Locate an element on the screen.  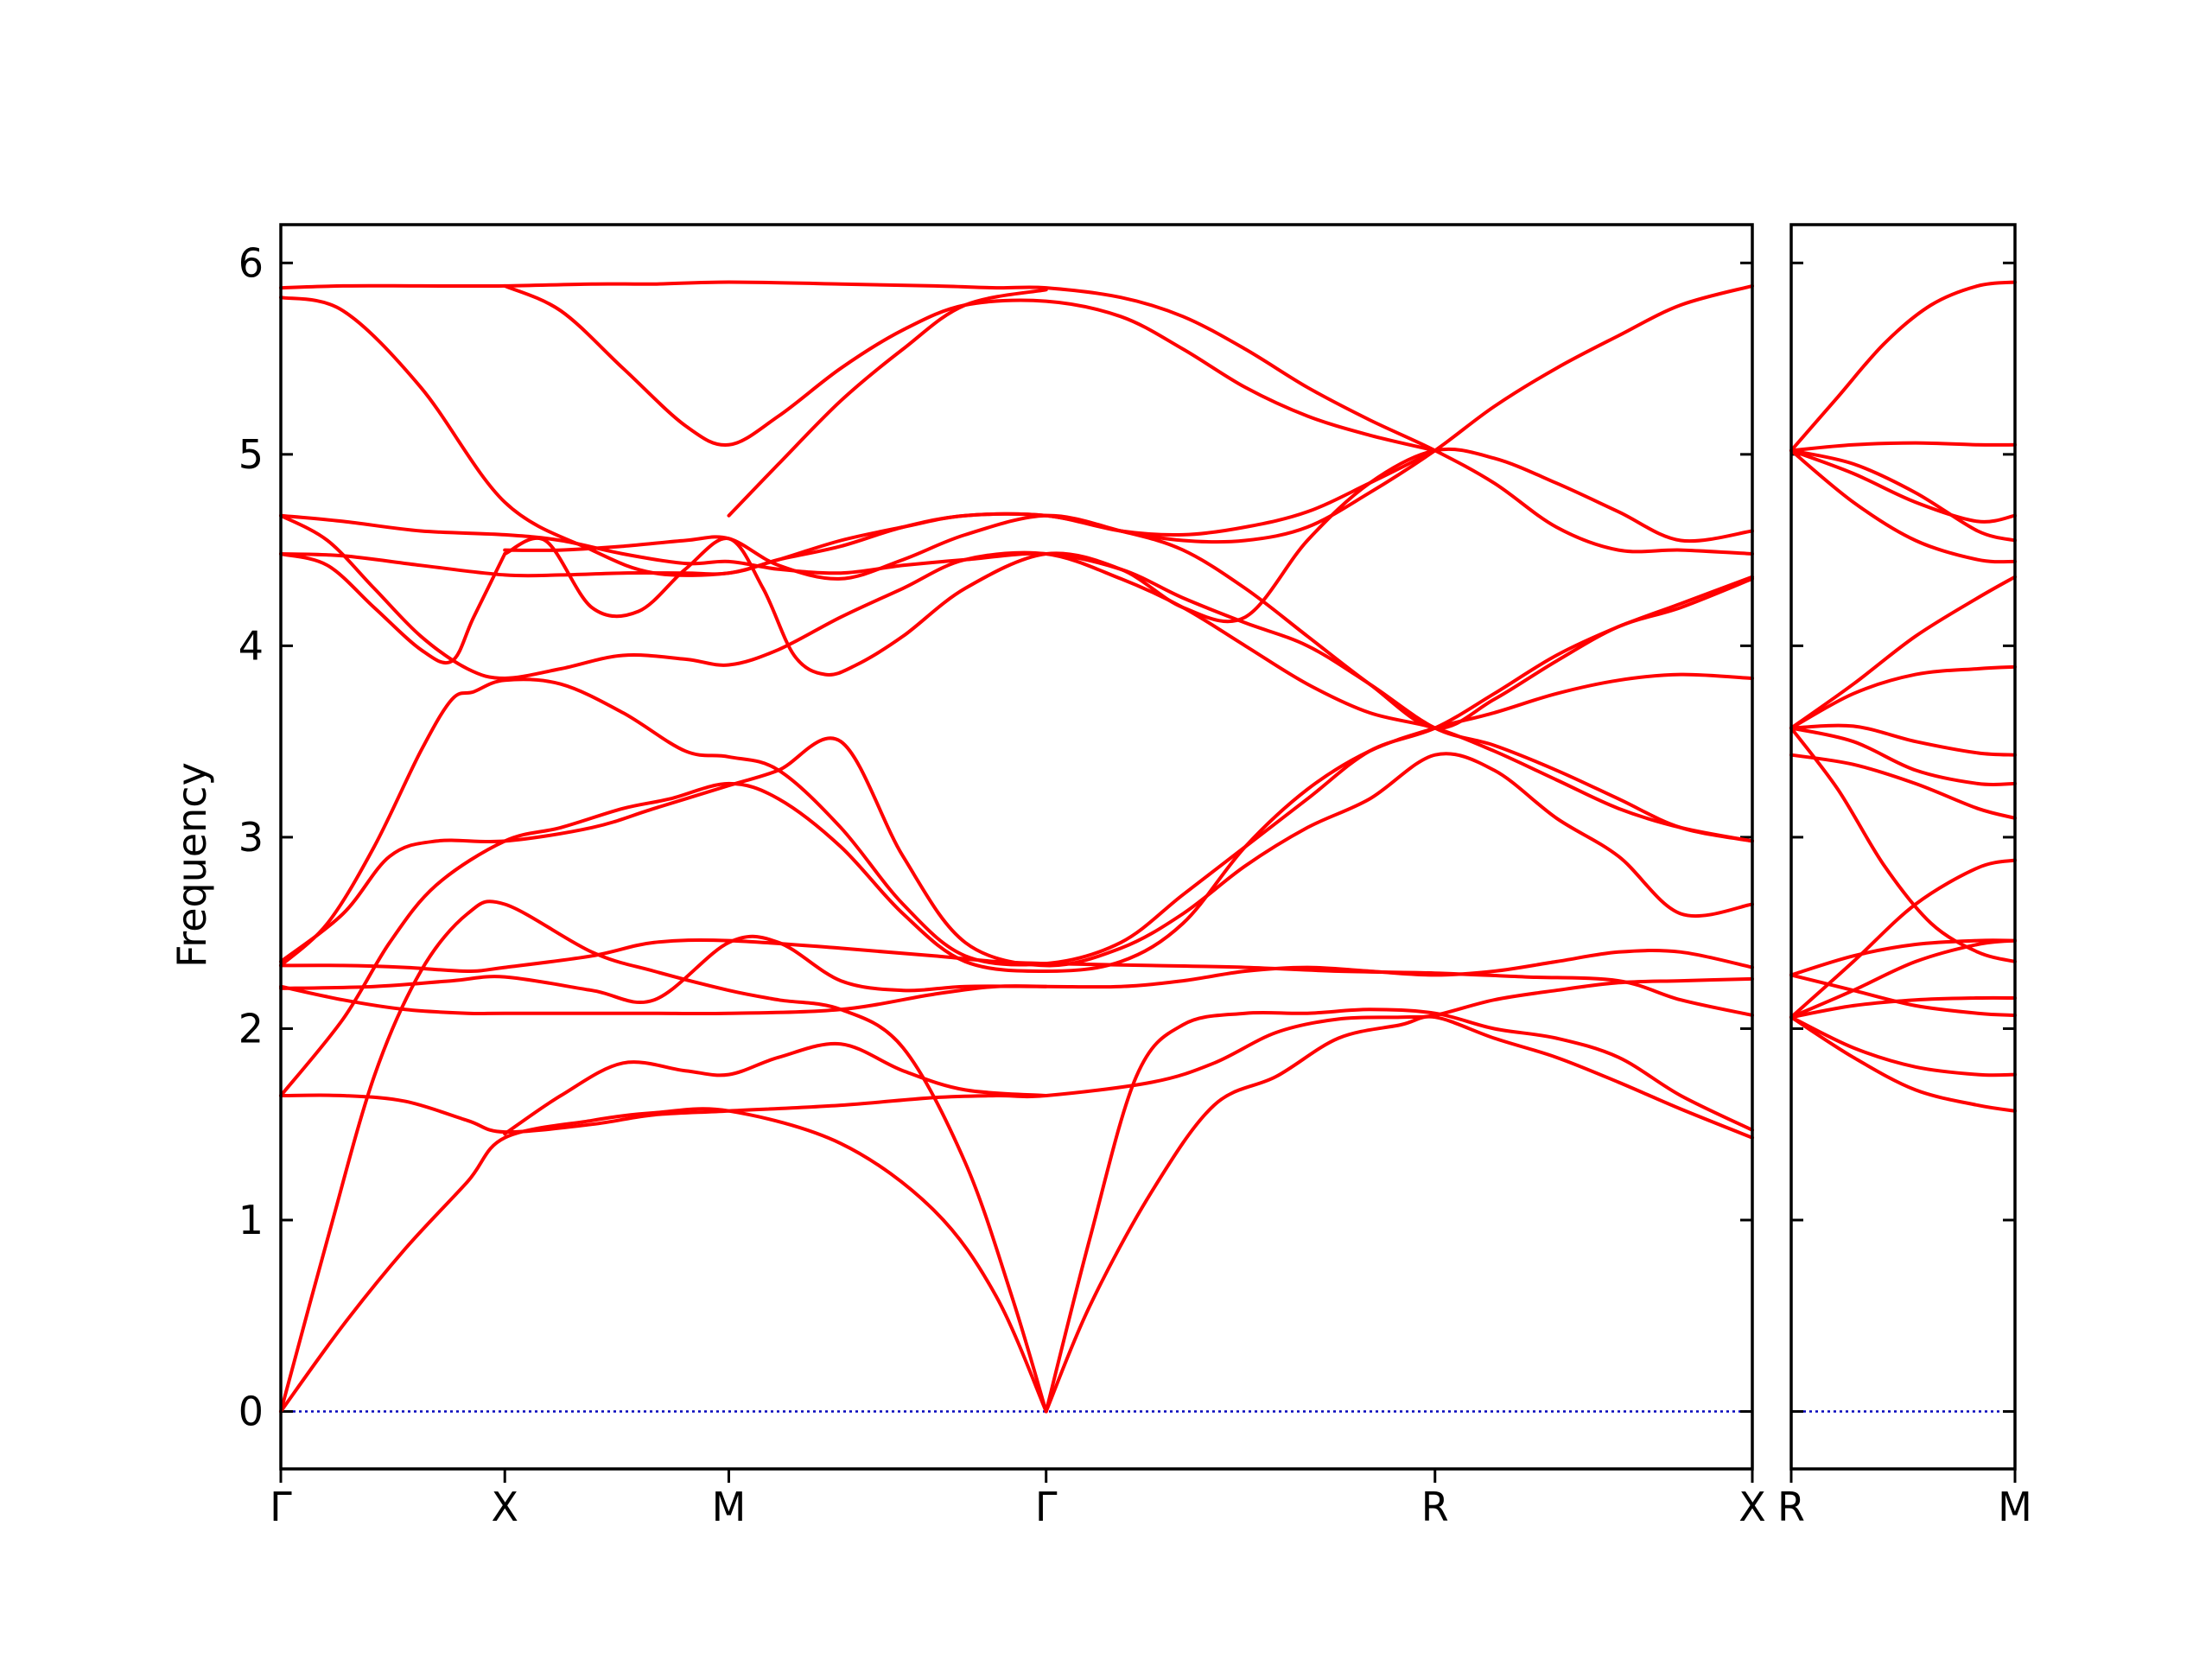
y-tick-label: 0 is located at coordinates (251, 1412).